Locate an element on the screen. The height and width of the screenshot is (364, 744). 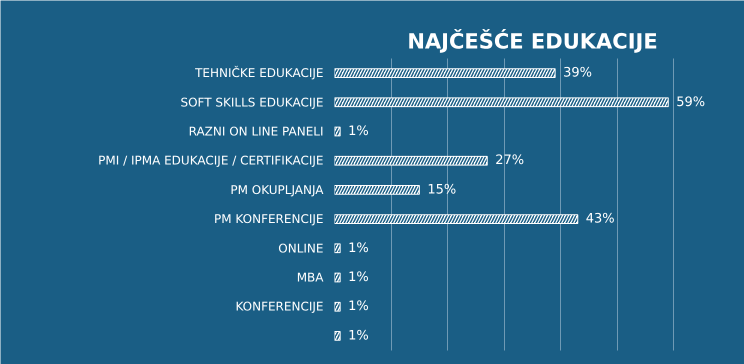
y-tick-label: PMI / IPMA EDUKACIJE / CERTIFIKACIJE is located at coordinates (211, 161).